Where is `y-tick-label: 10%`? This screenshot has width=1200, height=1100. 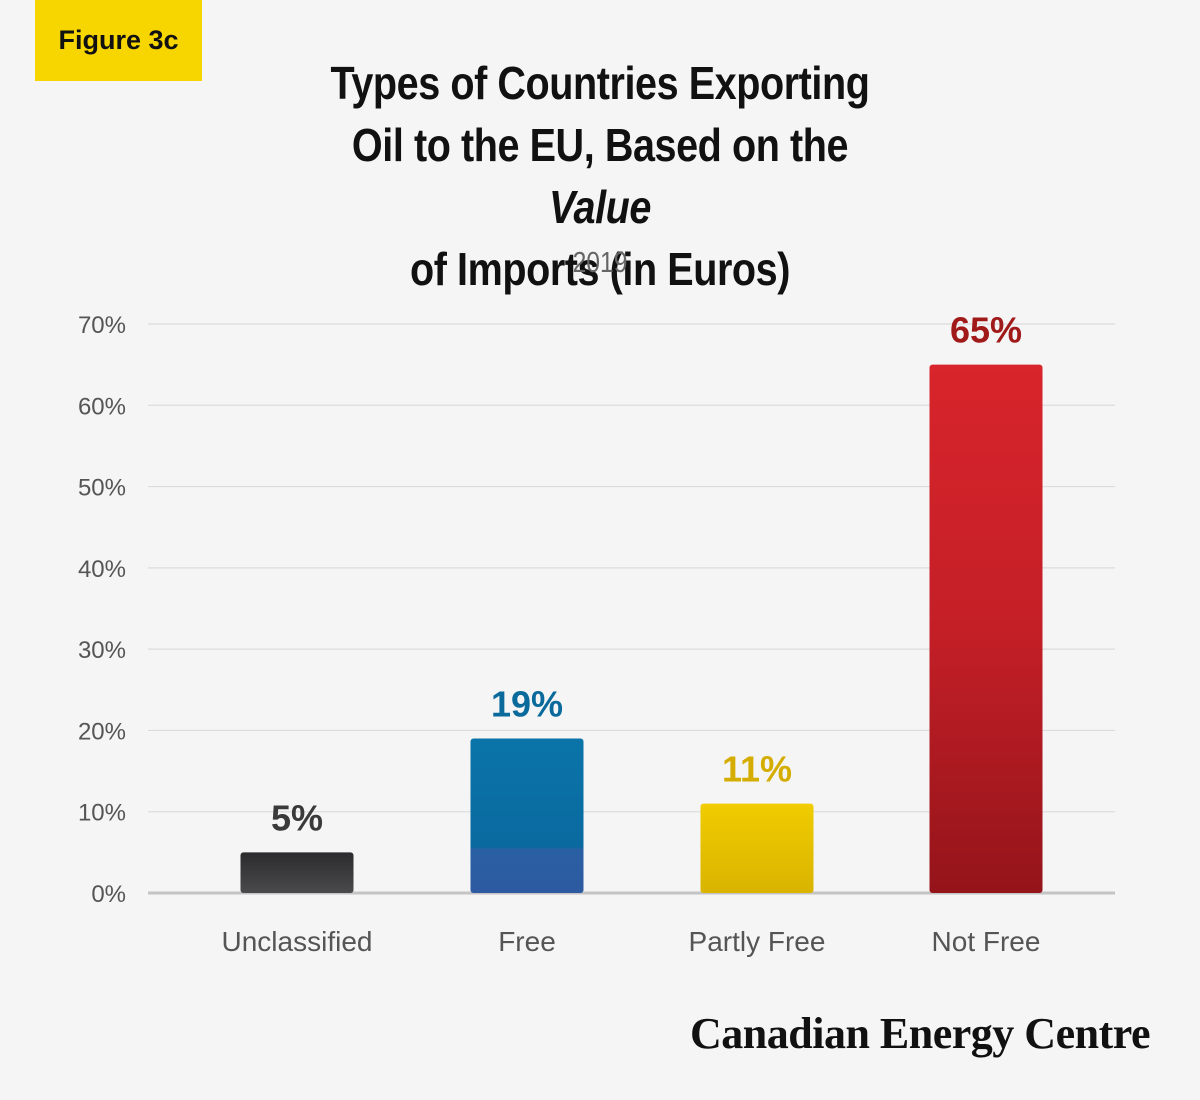
y-tick-label: 10% is located at coordinates (102, 813).